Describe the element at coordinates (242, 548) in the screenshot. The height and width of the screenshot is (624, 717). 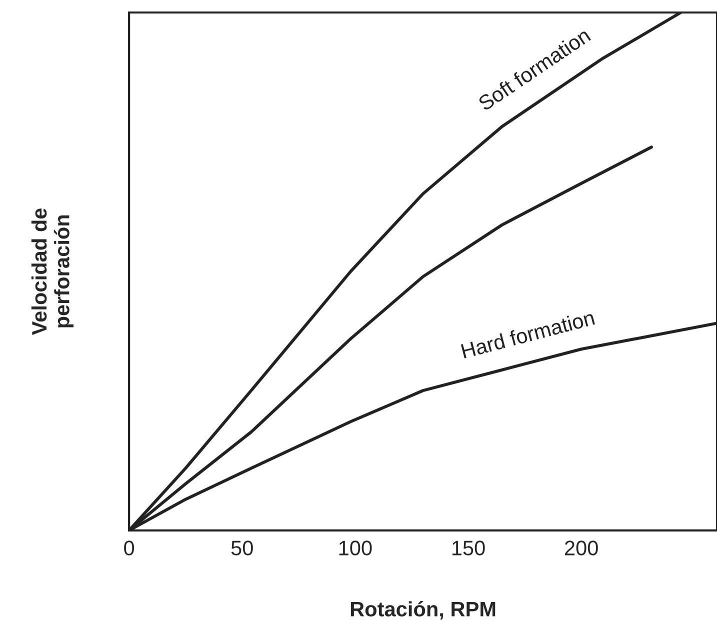
I see `x-tick-label: 50` at that location.